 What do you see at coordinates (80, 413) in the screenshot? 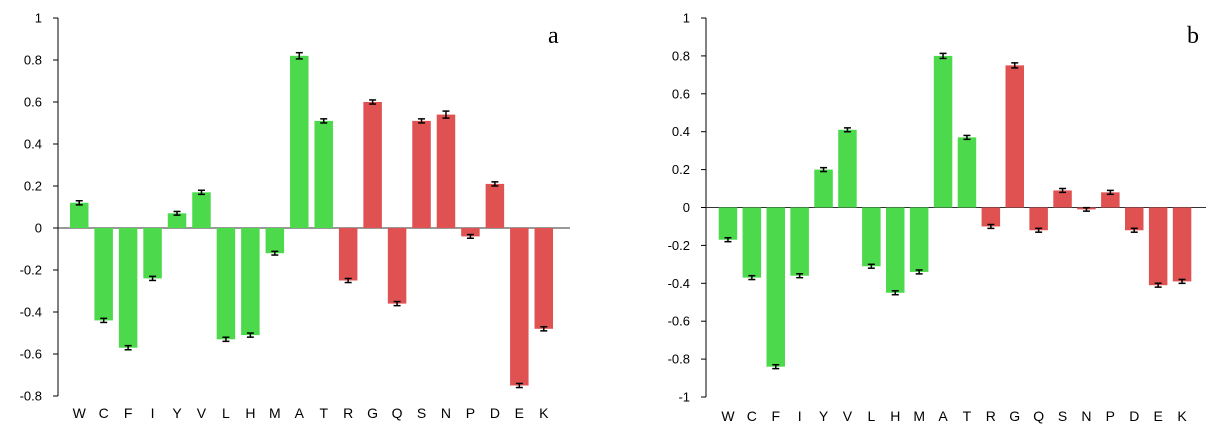
I see `x-tick-label-W: W` at bounding box center [80, 413].